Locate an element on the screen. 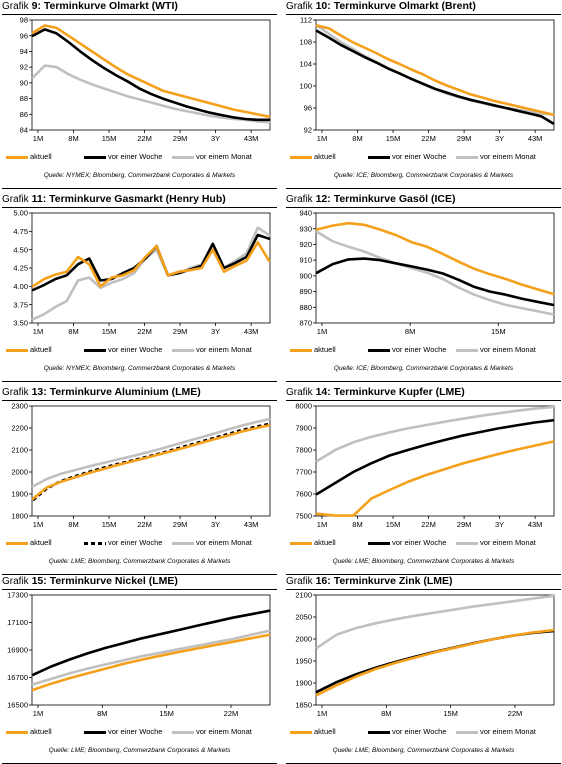  y-tick-label: 88 is located at coordinates (24, 98).